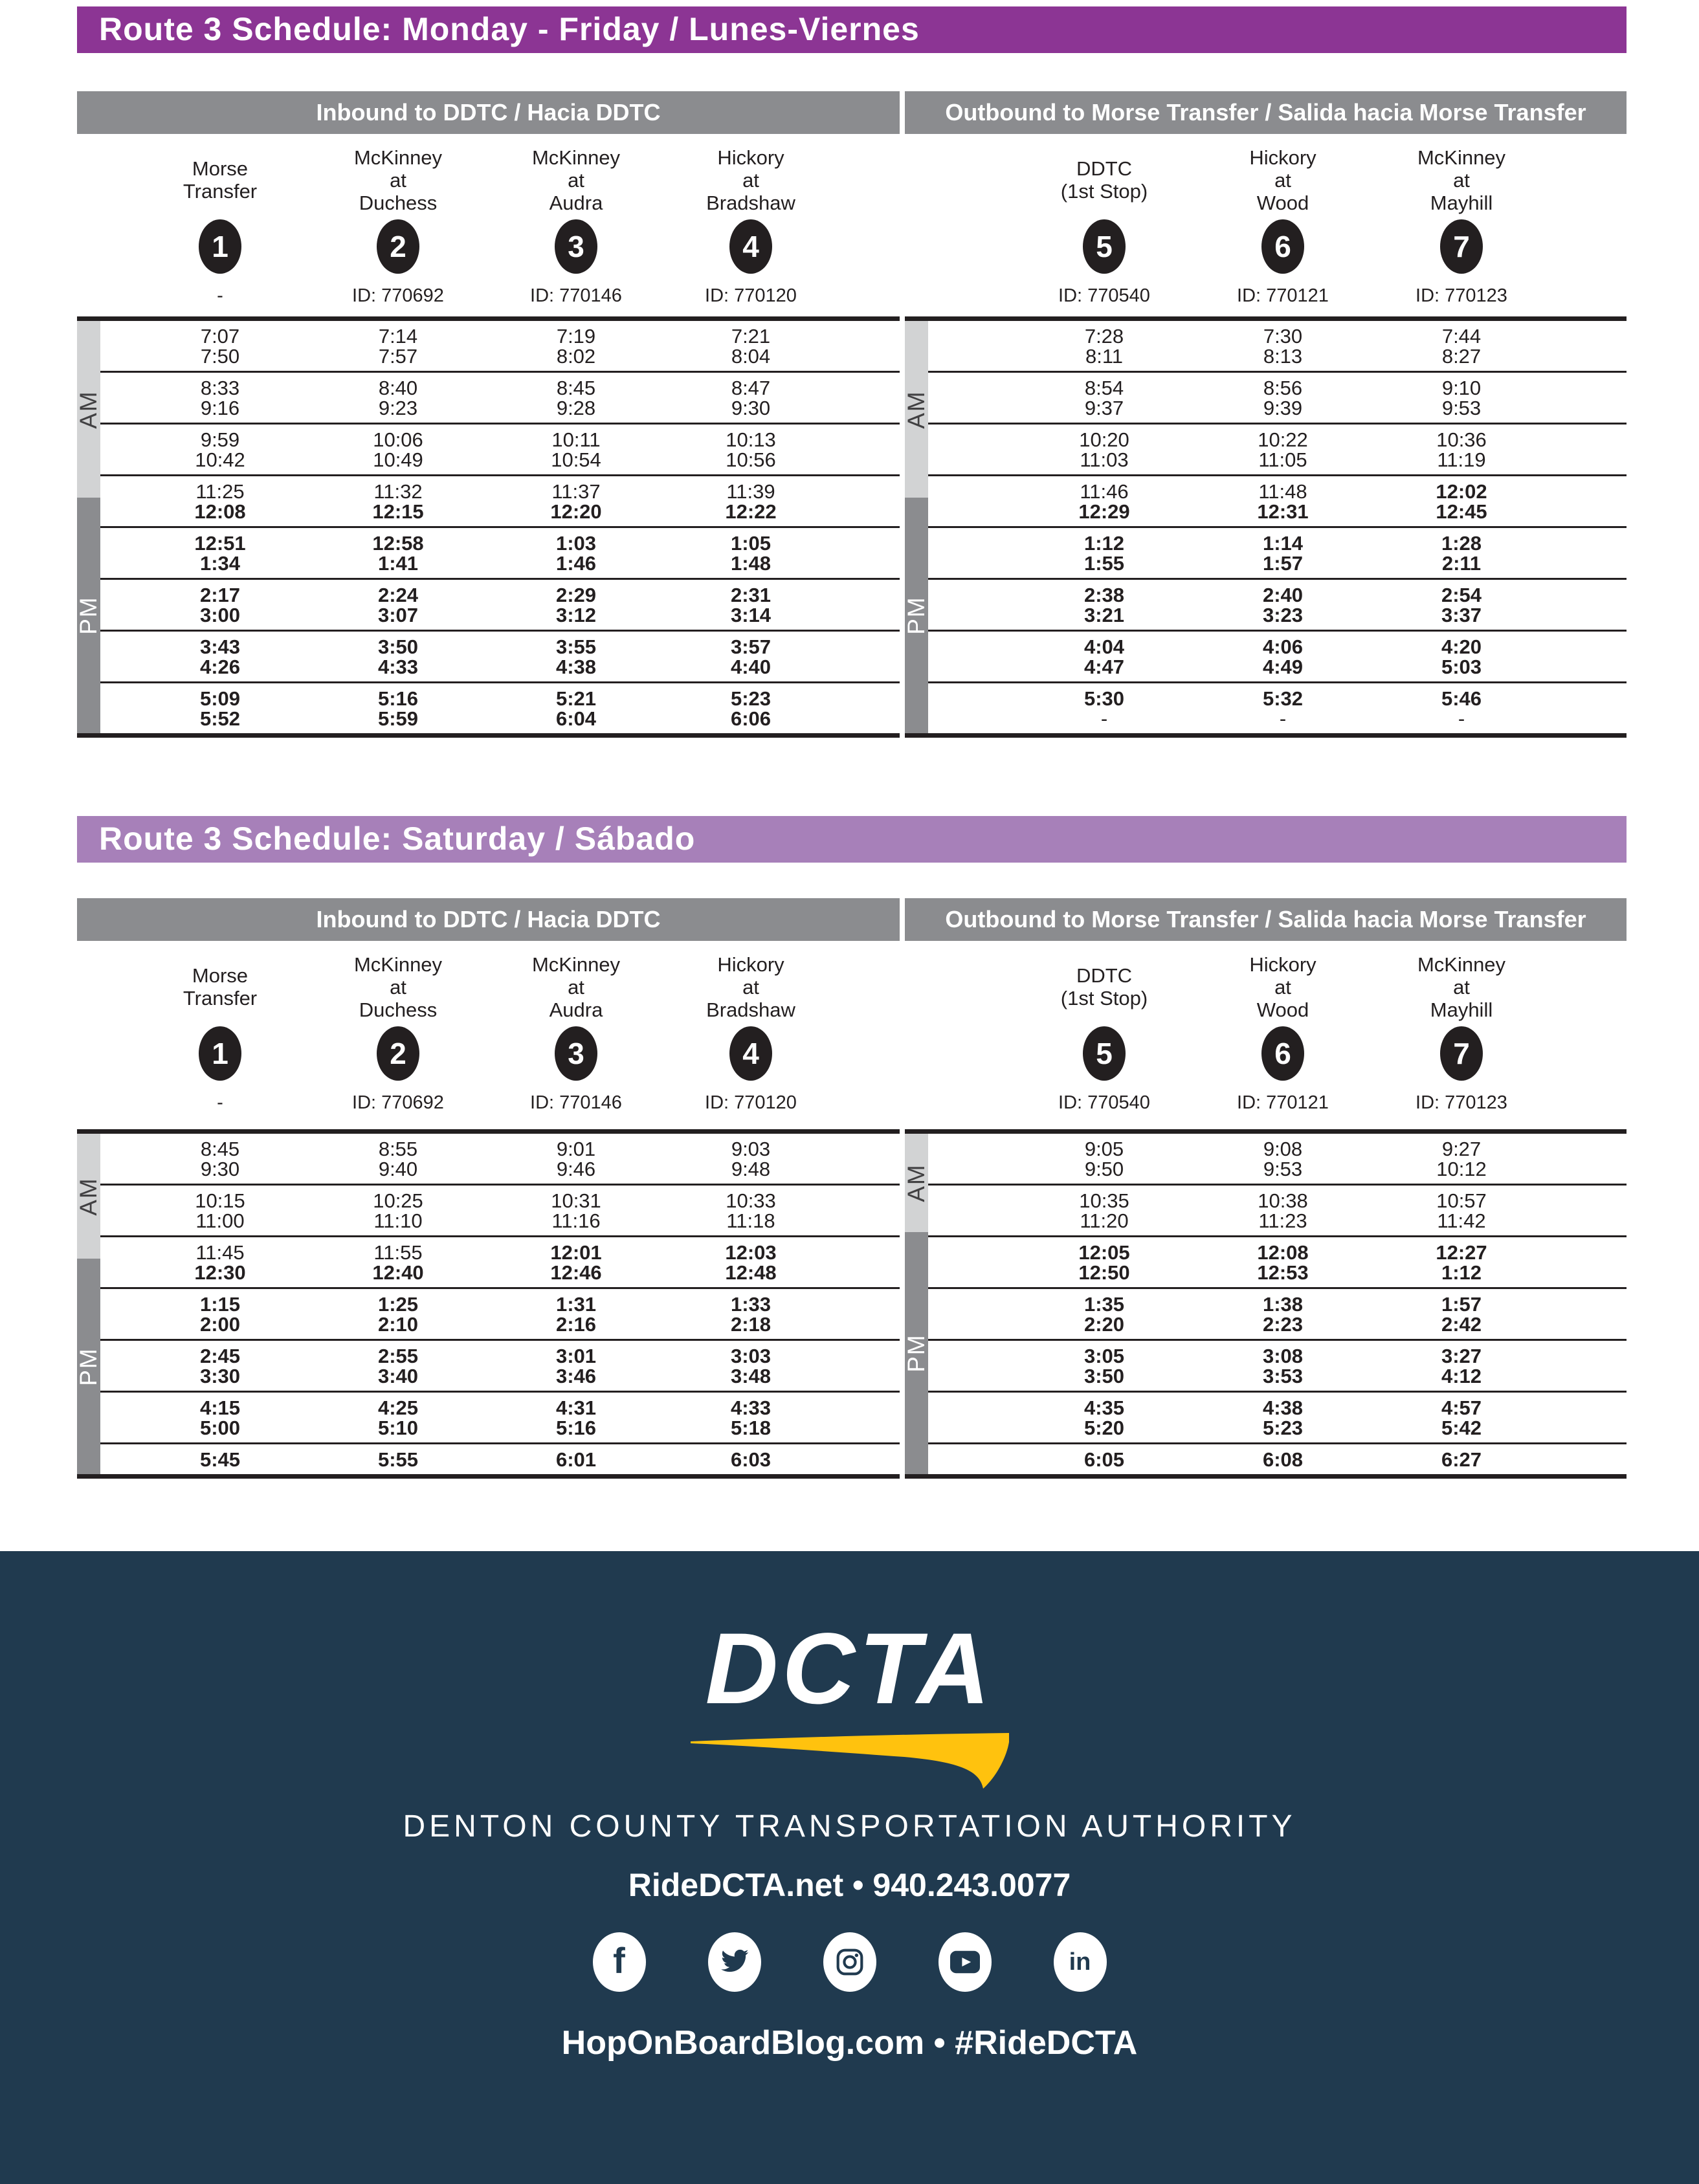 The width and height of the screenshot is (1699, 2184). What do you see at coordinates (576, 1252) in the screenshot?
I see `time-cell: 12:01` at bounding box center [576, 1252].